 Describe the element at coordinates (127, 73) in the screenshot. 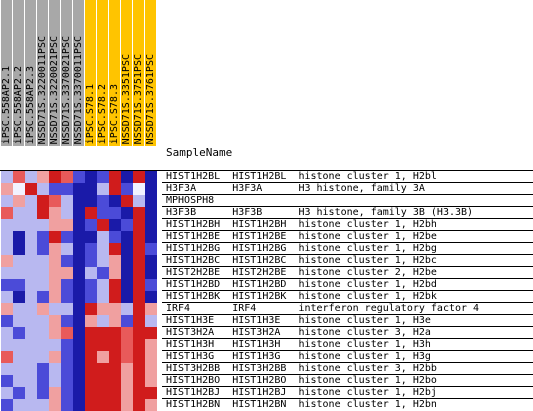

I see `column-header: NSSD71S.3351PSC` at that location.